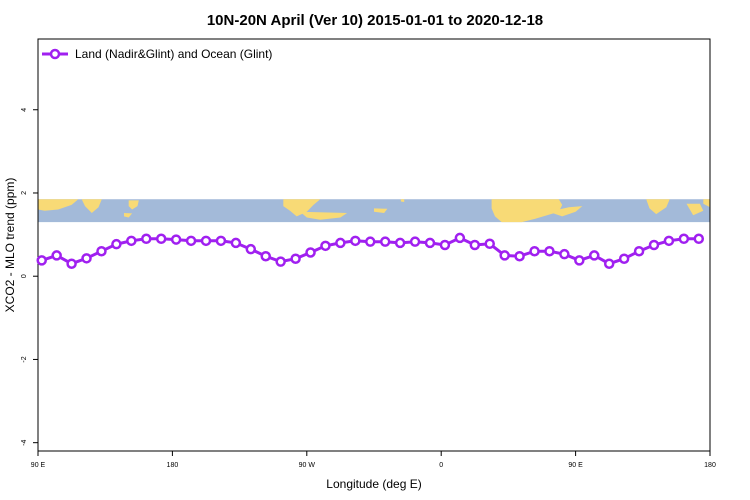  I want to click on map-strip, so click(374, 211).